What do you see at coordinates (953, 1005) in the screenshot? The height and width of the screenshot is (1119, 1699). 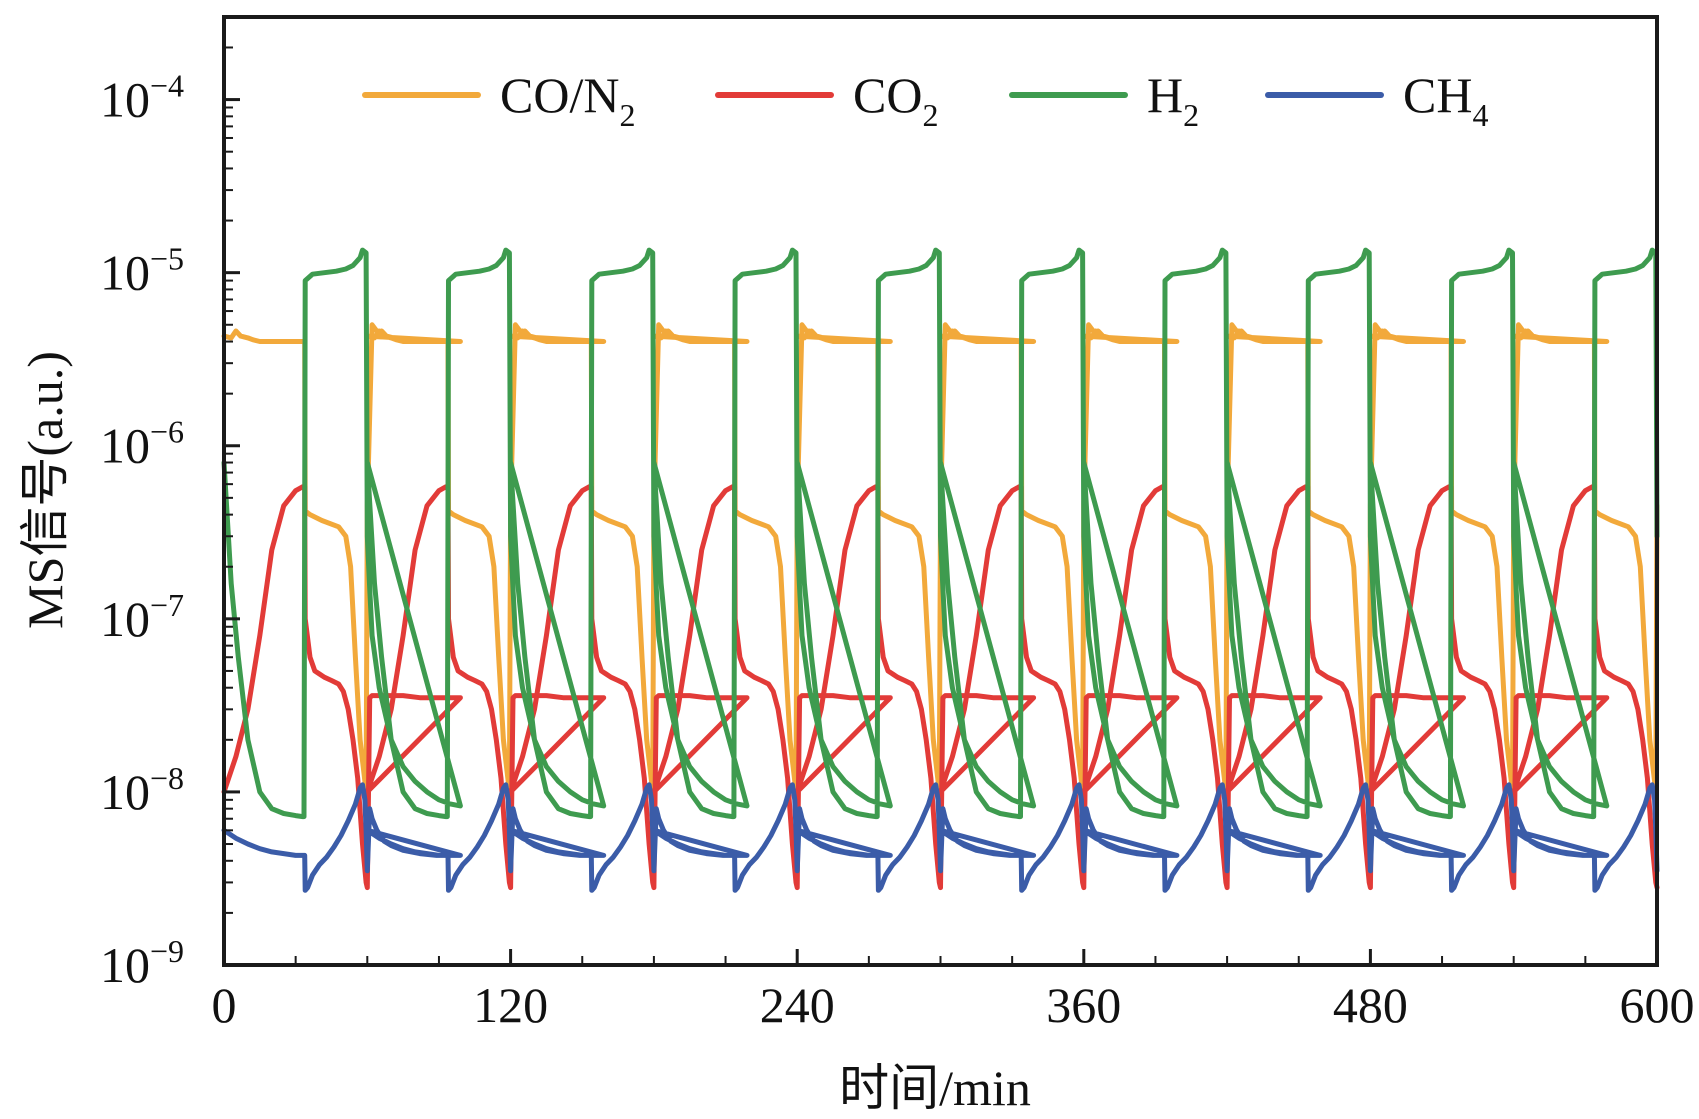 I see `x-tick-labels: 0 120 240 360 480 600` at bounding box center [953, 1005].